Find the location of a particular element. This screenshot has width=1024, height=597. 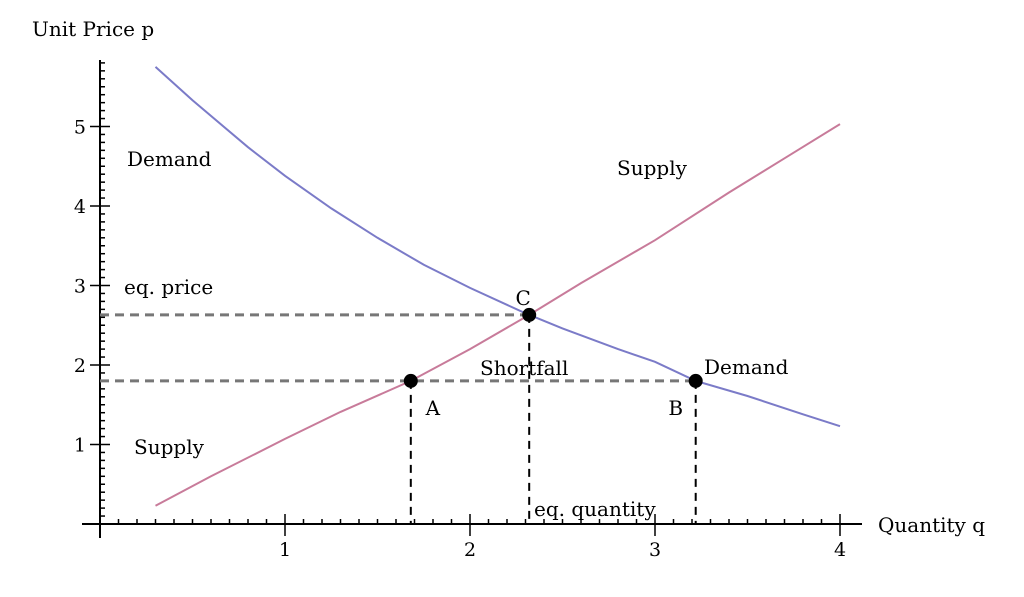

point-label-a: A is located at coordinates (433, 408).